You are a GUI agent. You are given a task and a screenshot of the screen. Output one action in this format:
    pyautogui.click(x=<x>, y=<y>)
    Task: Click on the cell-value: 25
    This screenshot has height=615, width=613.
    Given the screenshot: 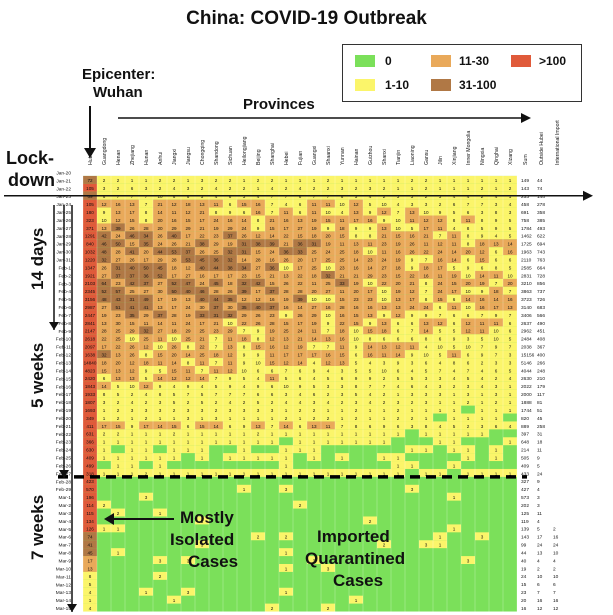 What is the action you would take?
    pyautogui.click(x=146, y=339)
    